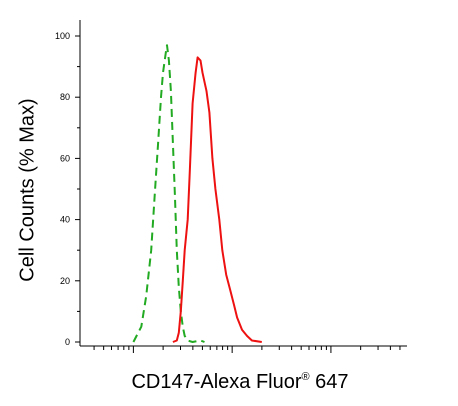  I want to click on y-tick-label: 80, so click(65, 97).